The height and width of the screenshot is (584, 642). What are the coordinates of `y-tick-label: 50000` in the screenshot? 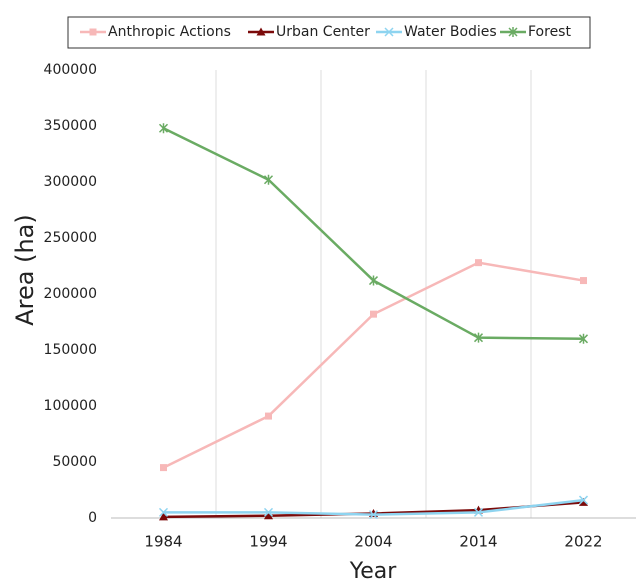 It's located at (74, 462).